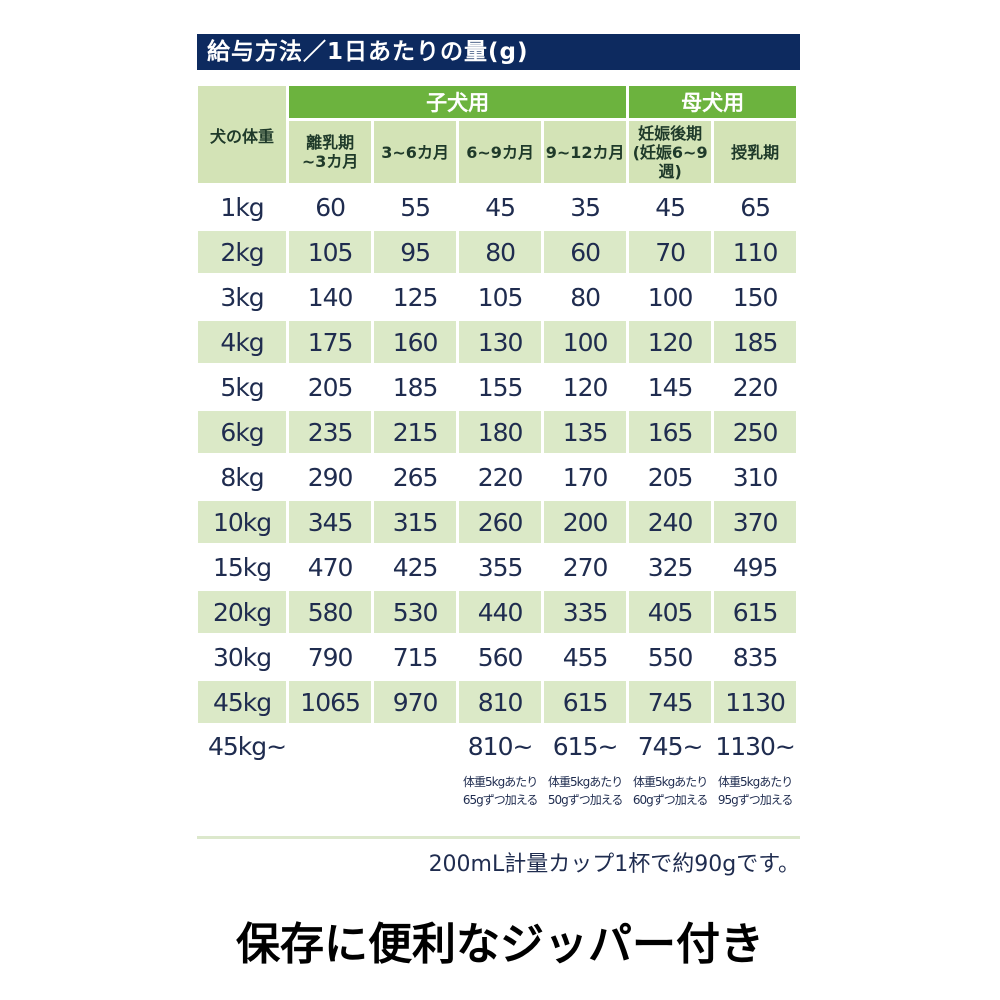  Describe the element at coordinates (415, 152) in the screenshot. I see `column-header: 3~6カ月` at that location.